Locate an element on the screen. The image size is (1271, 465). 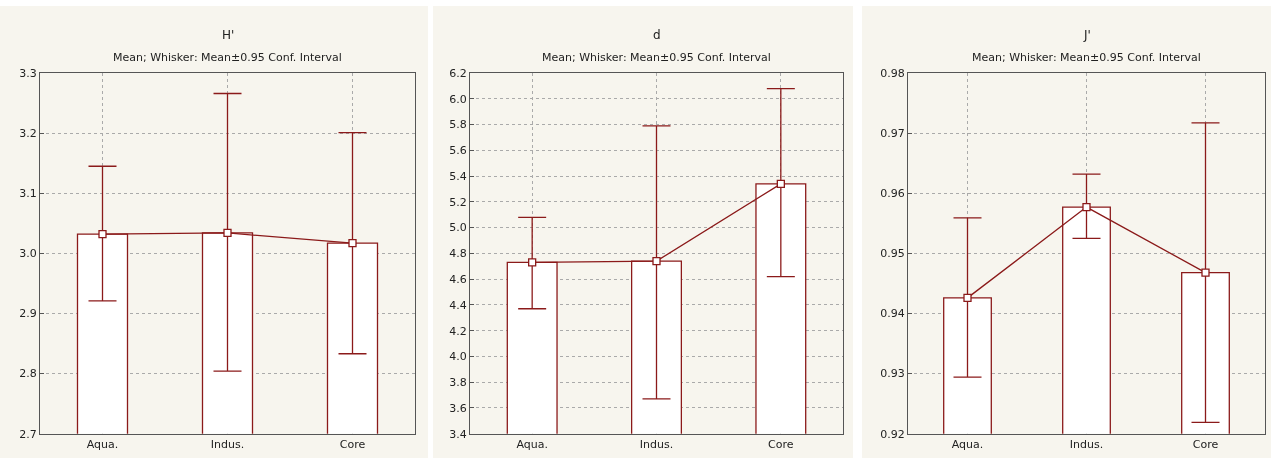
y-tick-label: 0.94 is located at coordinates (892, 314).